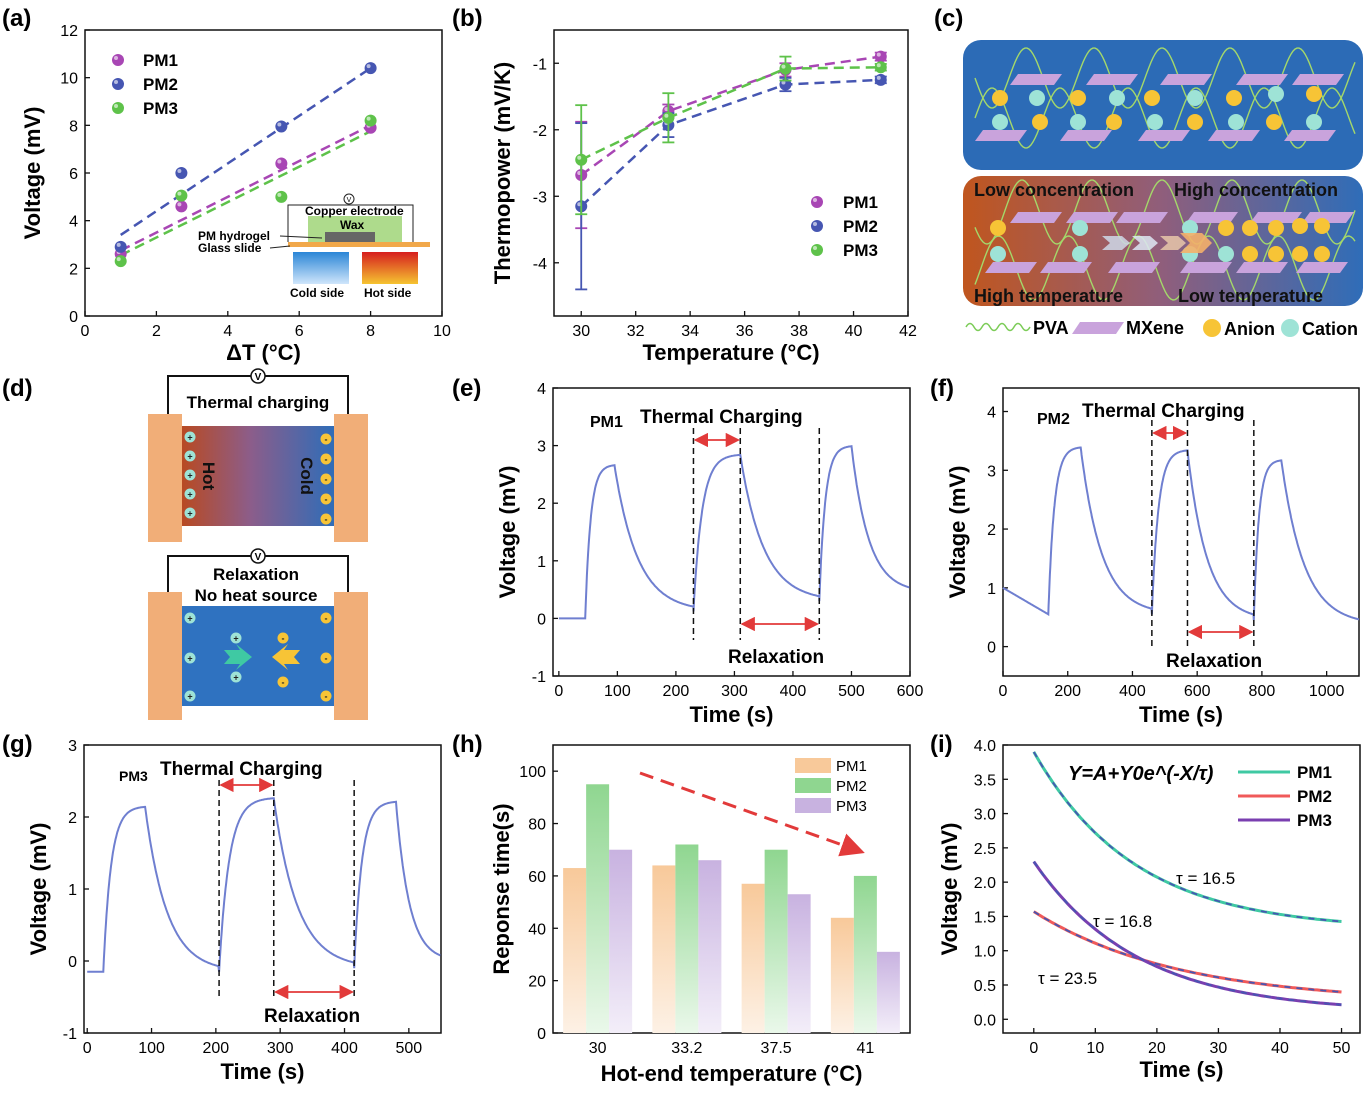 This screenshot has width=1367, height=1093. I want to click on glass-slide, so click(359, 244).